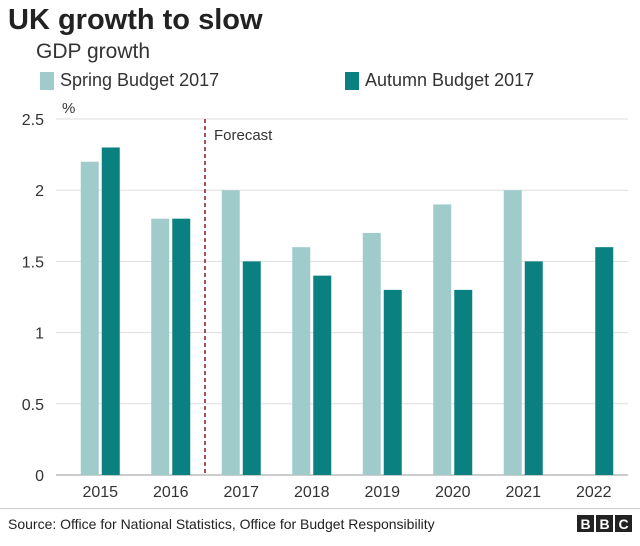 Image resolution: width=640 pixels, height=546 pixels. What do you see at coordinates (33, 405) in the screenshot?
I see `y-tick-label: 0.5` at bounding box center [33, 405].